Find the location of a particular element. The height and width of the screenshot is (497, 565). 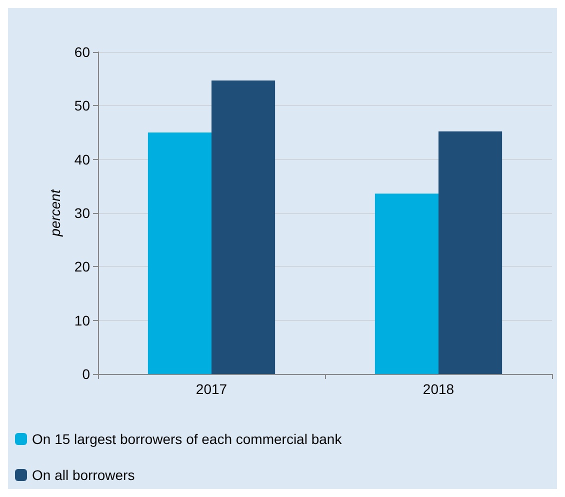

y-tick-label: 30 is located at coordinates (82, 213).